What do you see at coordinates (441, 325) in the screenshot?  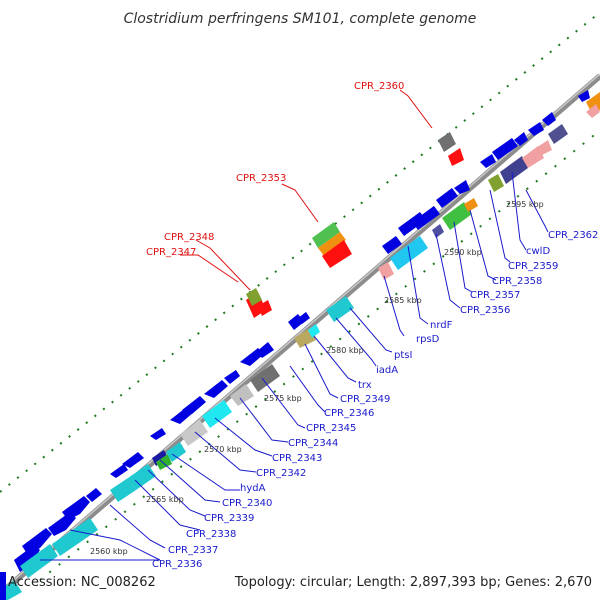 I see `gene-label: nrdF` at bounding box center [441, 325].